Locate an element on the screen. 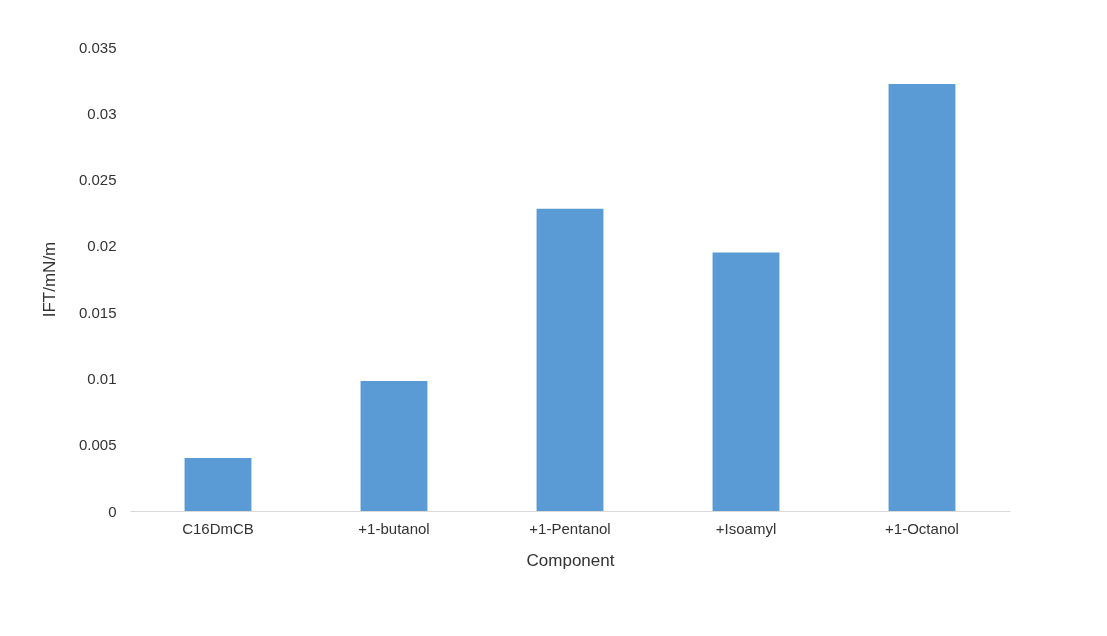 This screenshot has width=1107, height=636. y-tick-label: 0.025 is located at coordinates (97, 180).